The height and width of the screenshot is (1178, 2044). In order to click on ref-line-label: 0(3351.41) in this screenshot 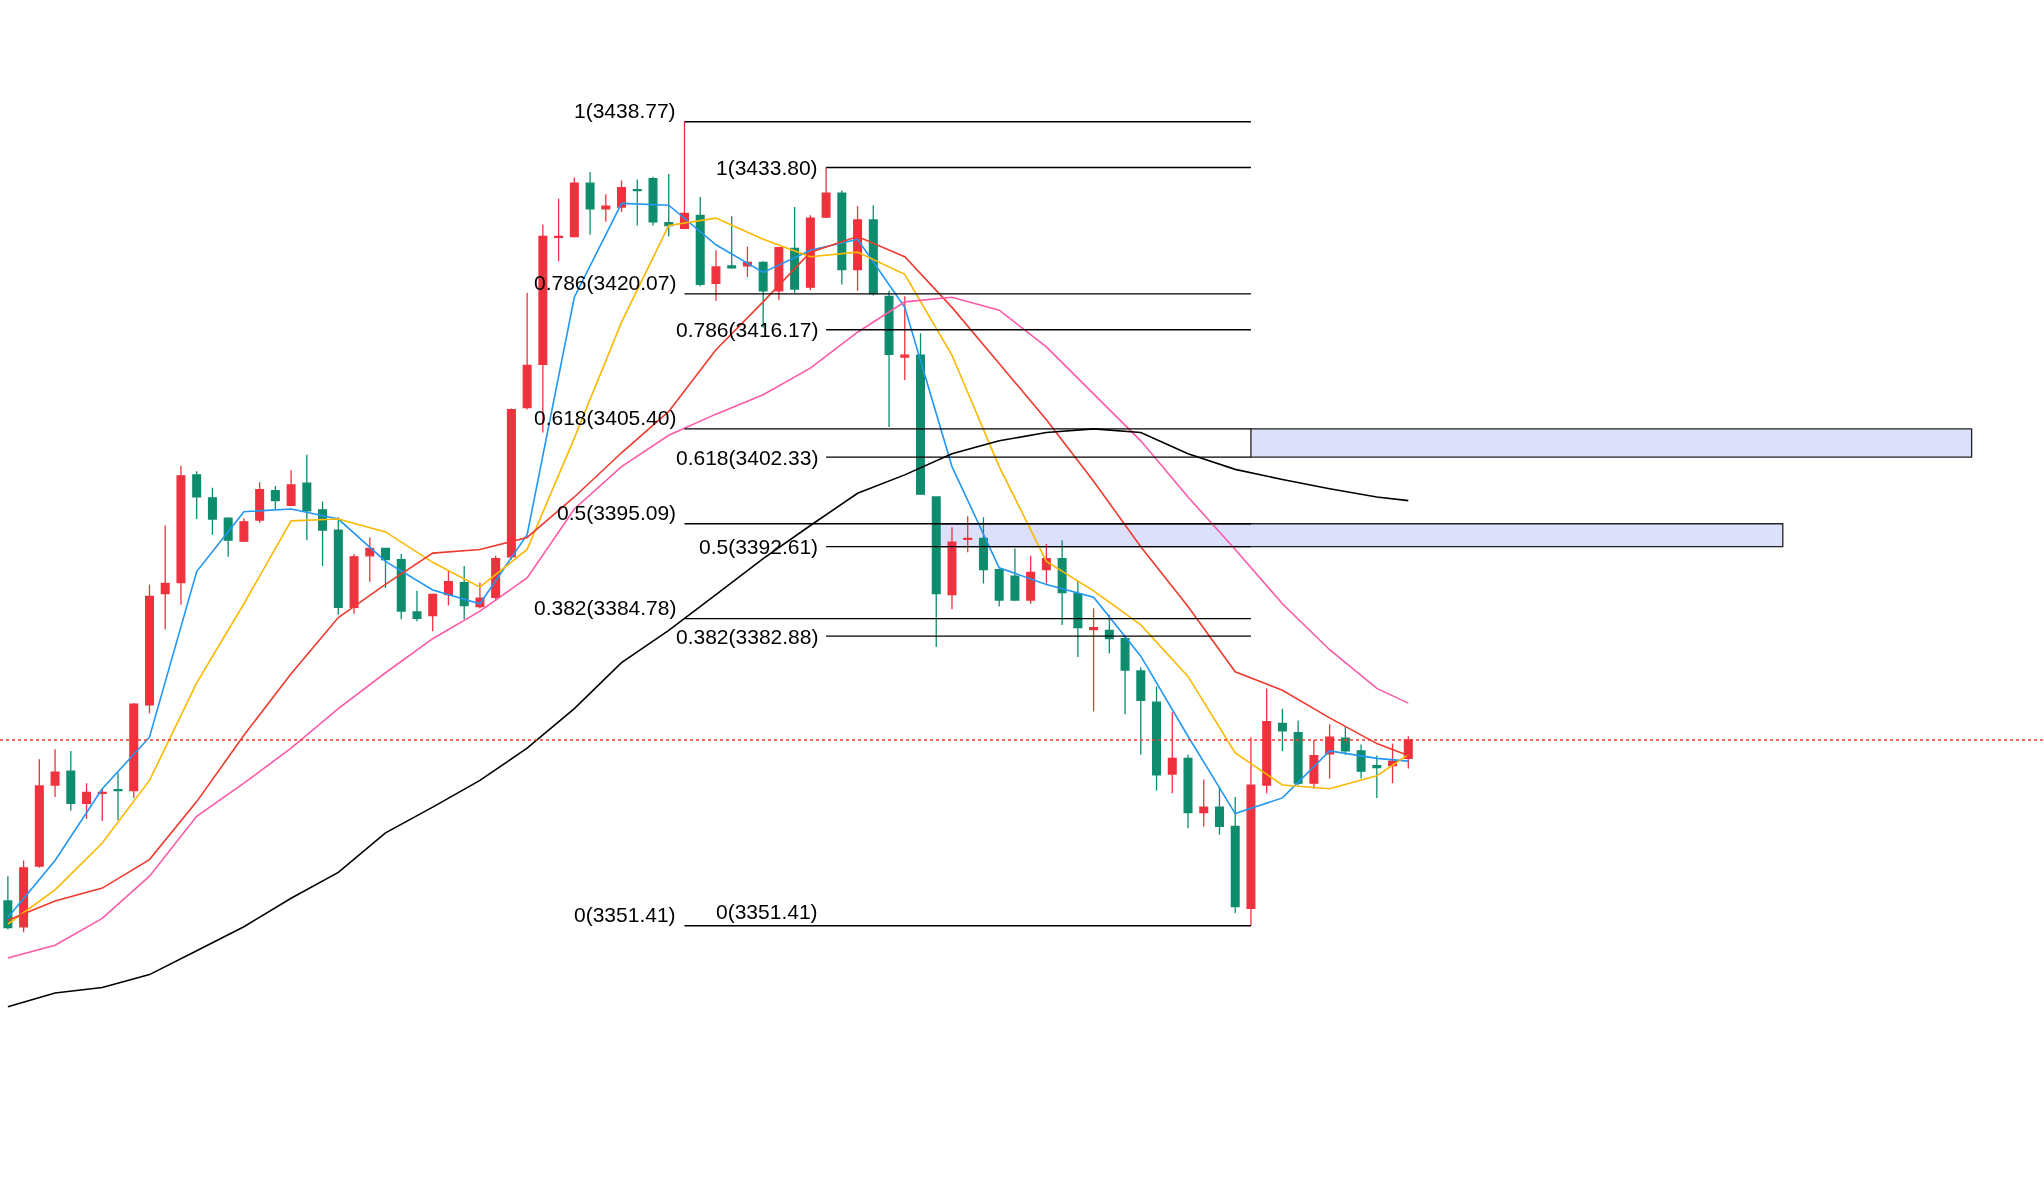, I will do `click(625, 914)`.